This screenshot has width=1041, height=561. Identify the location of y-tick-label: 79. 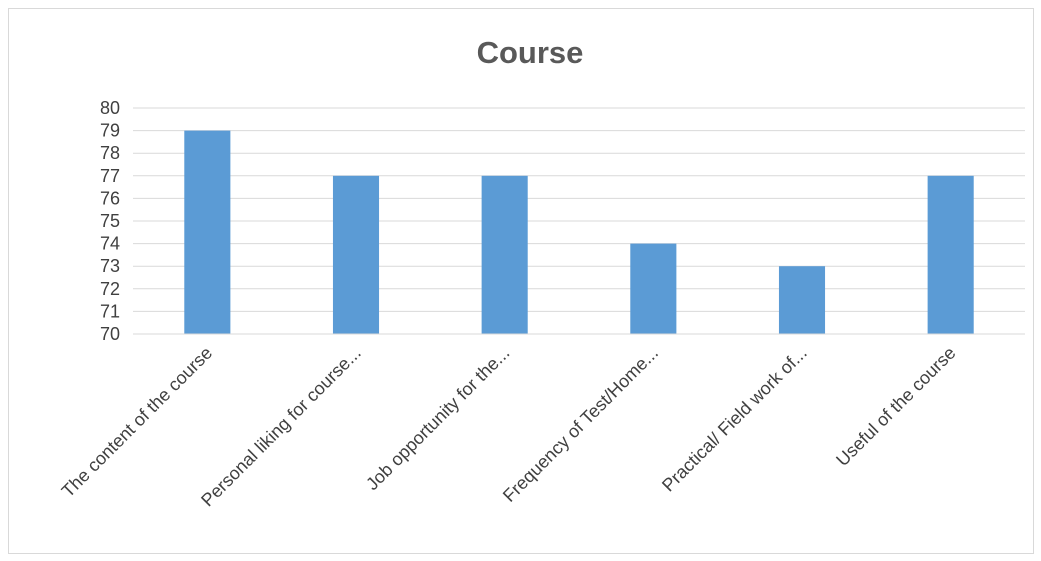
(110, 131).